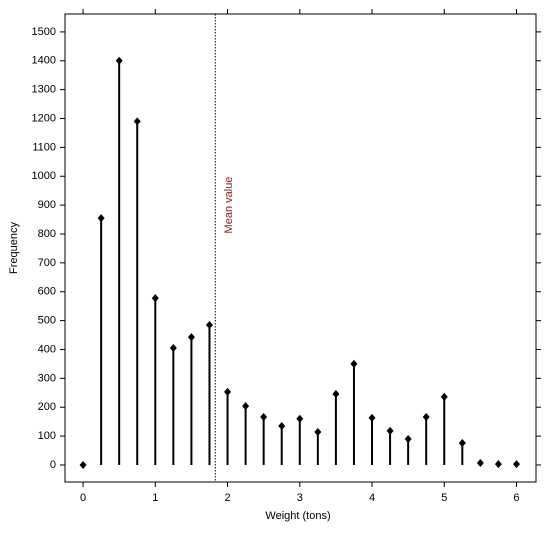 Image resolution: width=550 pixels, height=534 pixels. I want to click on y-axis-label: Frequency, so click(14, 248).